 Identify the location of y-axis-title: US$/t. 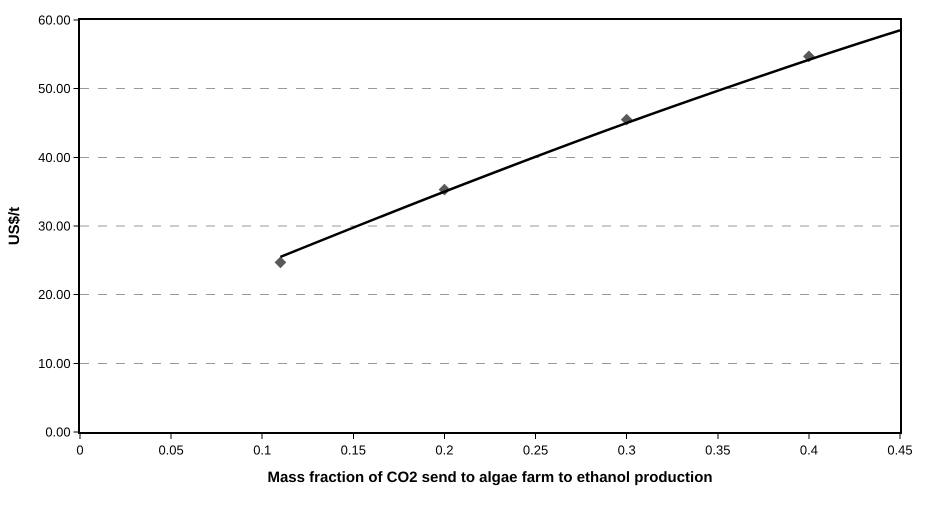
(14, 226).